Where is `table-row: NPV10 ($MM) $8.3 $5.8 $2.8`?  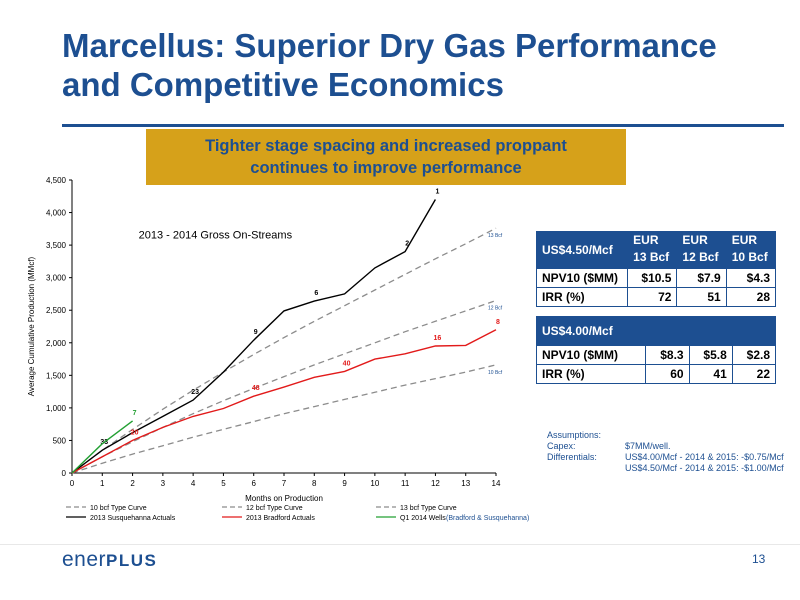
table-row: NPV10 ($MM) $8.3 $5.8 $2.8 is located at coordinates (656, 355).